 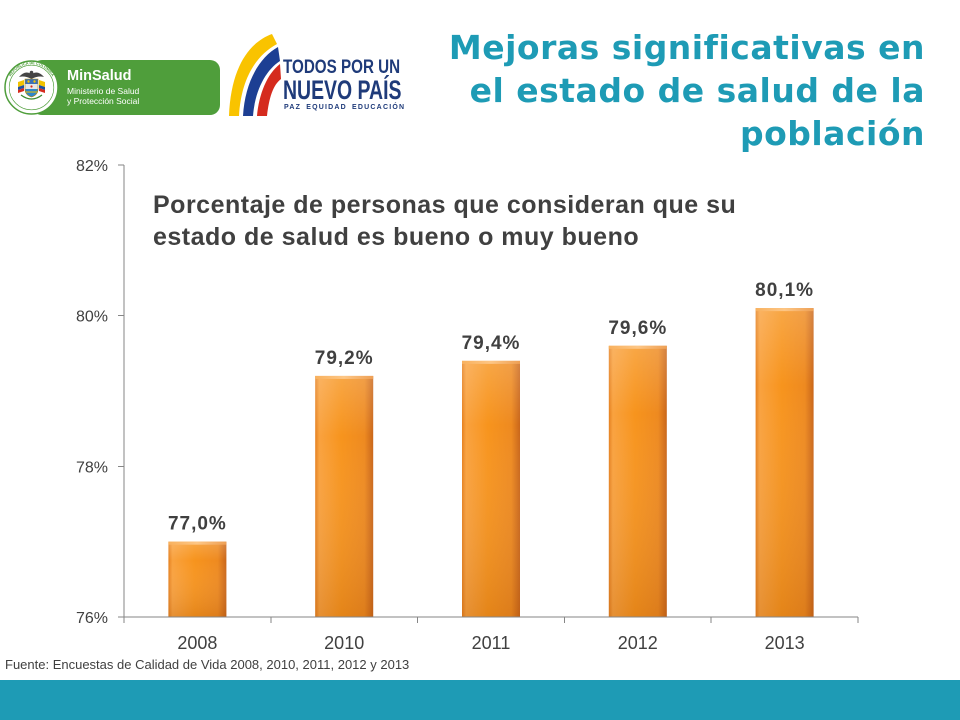 I want to click on y-tick-label: 82%, so click(x=92, y=166).